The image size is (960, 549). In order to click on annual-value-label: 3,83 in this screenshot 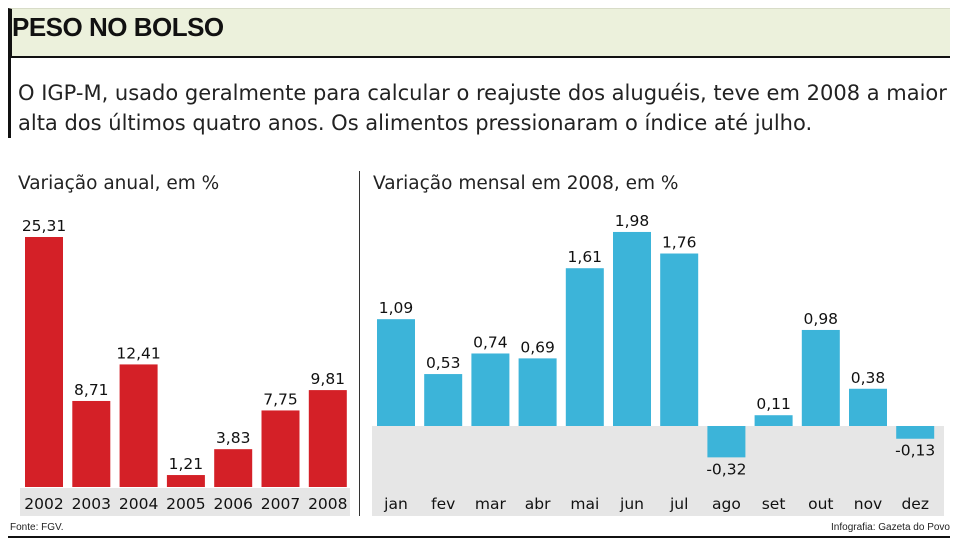, I will do `click(233, 438)`.